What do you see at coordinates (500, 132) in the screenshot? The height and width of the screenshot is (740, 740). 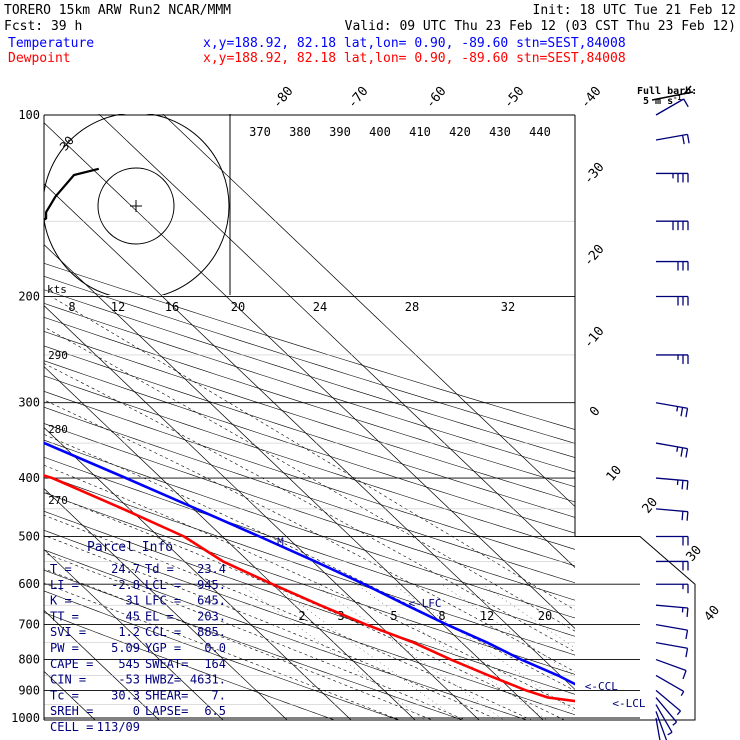 I see `theta-label: 430` at bounding box center [500, 132].